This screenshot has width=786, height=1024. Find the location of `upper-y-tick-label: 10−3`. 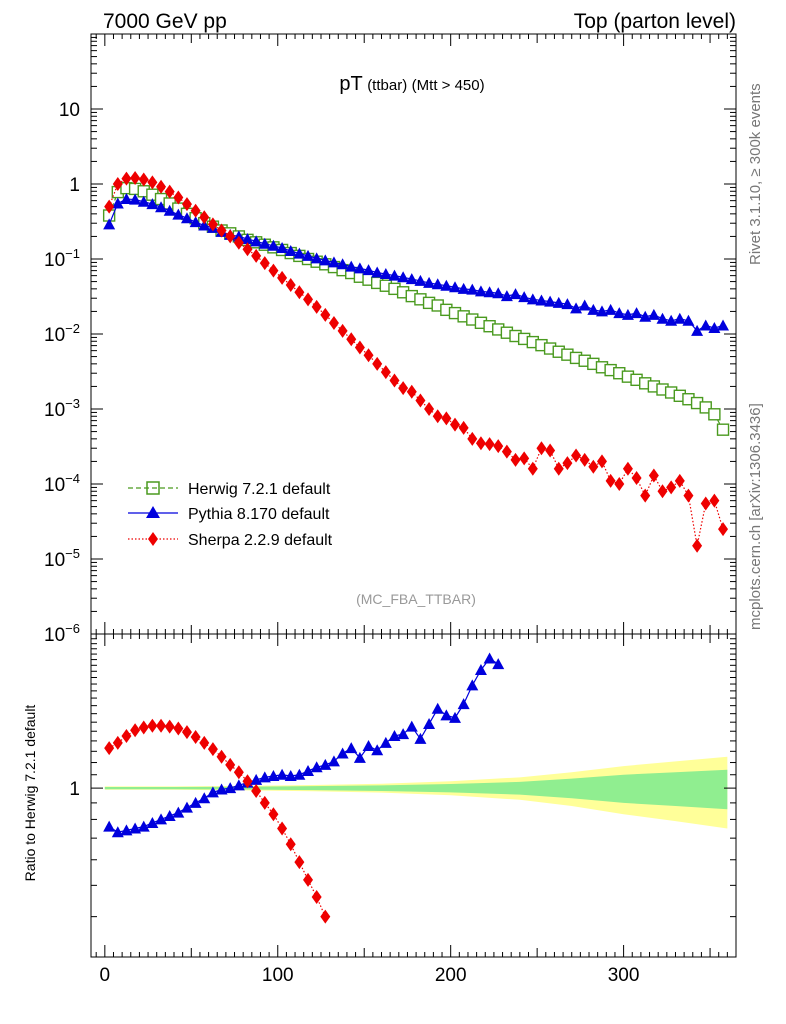

upper-y-tick-label: 10−3 is located at coordinates (62, 408).